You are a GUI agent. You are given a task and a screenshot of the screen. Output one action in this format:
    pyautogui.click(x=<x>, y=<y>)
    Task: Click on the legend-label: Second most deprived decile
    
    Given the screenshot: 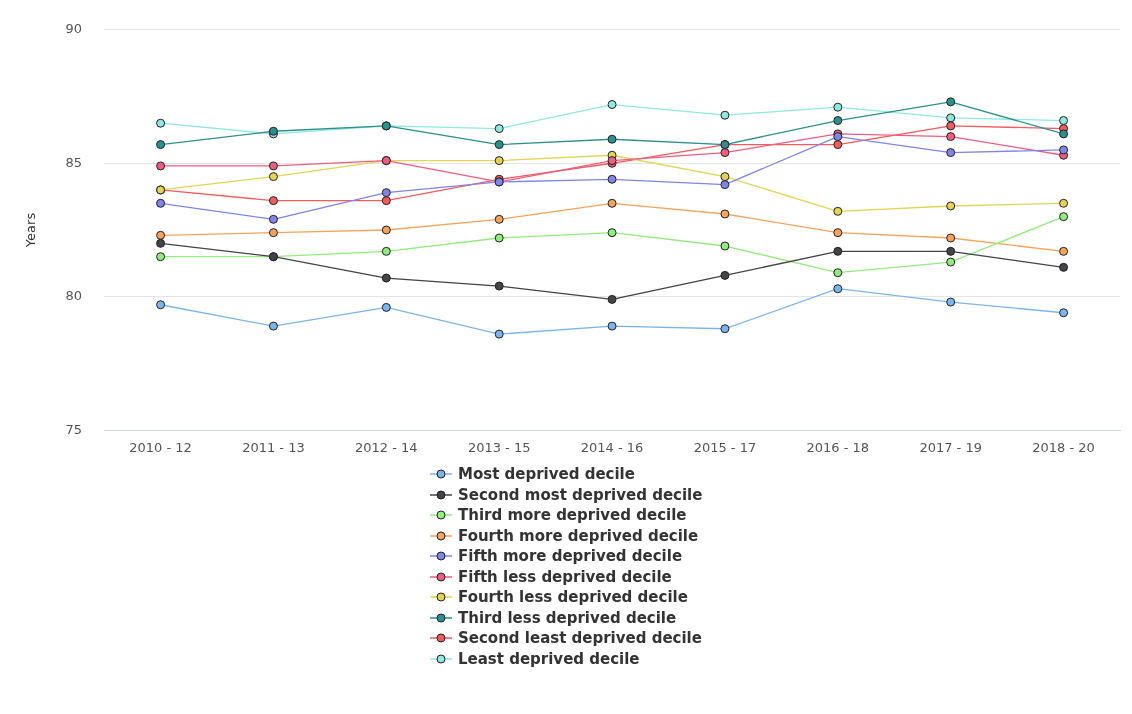 What is the action you would take?
    pyautogui.click(x=580, y=494)
    